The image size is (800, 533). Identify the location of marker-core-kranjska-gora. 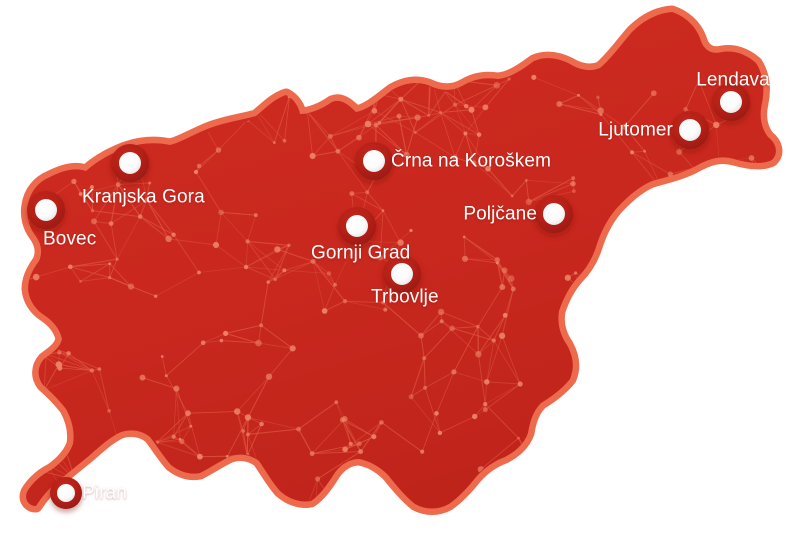
(130, 163).